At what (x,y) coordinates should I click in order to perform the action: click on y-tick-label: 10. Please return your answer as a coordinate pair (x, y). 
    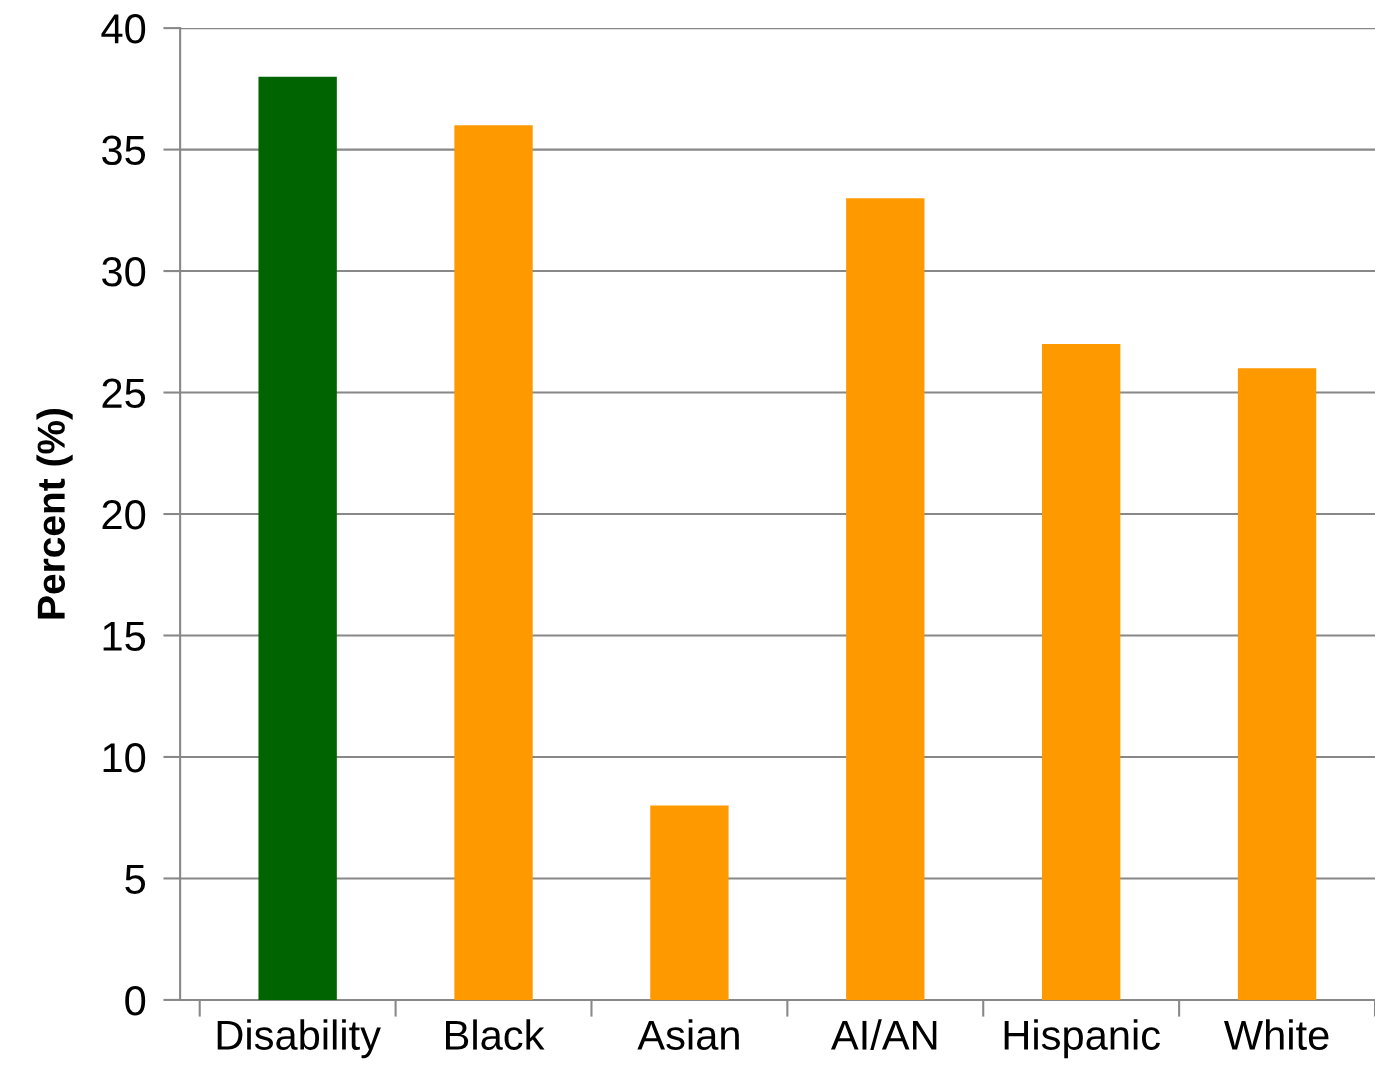
    Looking at the image, I should click on (124, 757).